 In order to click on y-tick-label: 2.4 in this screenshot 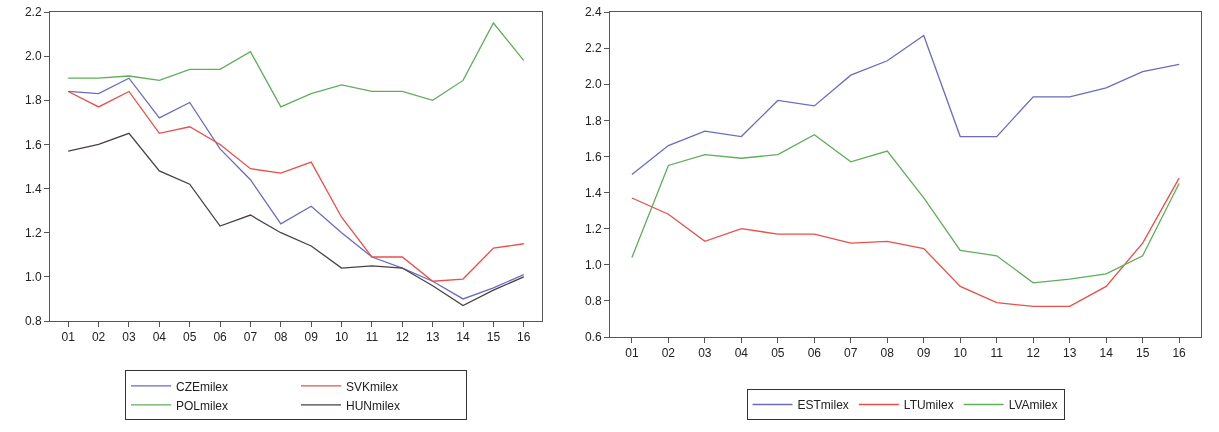, I will do `click(593, 12)`.